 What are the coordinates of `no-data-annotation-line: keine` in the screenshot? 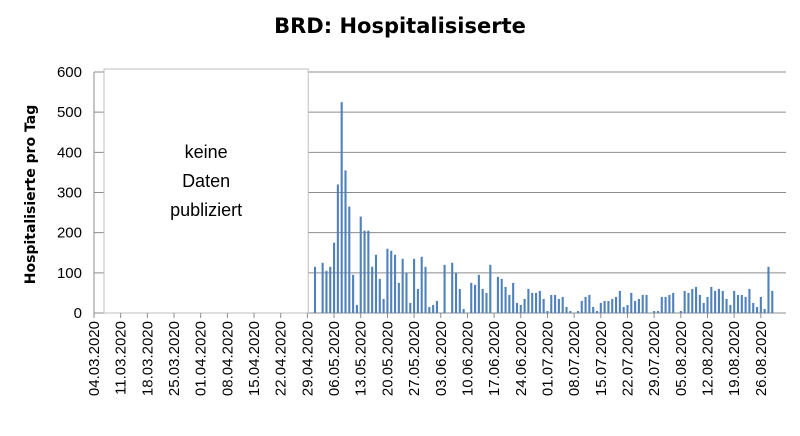 It's located at (206, 152).